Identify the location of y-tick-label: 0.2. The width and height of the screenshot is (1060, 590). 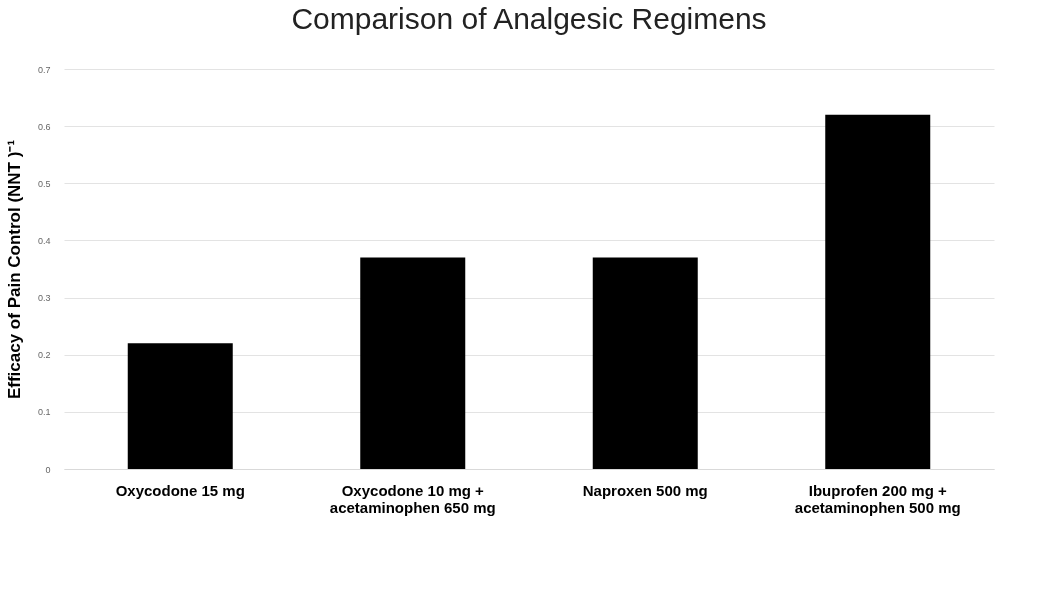
(44, 355).